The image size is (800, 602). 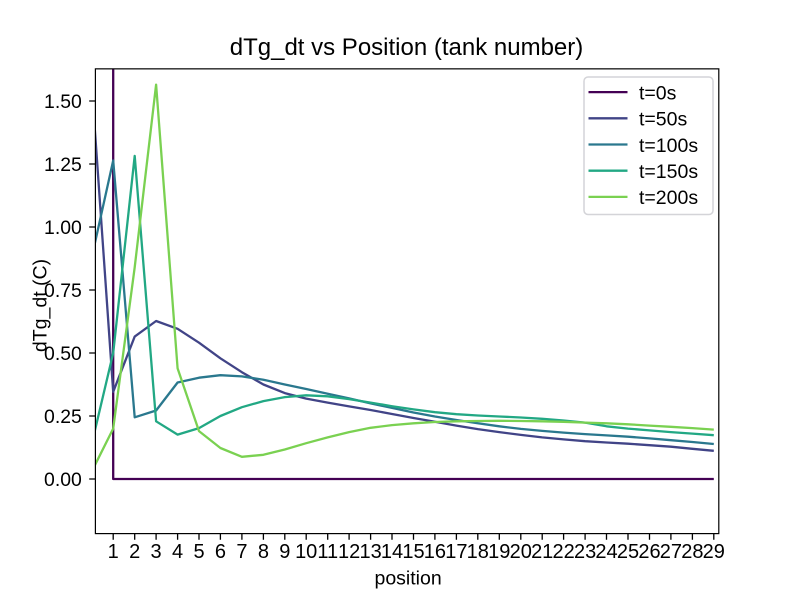 I want to click on svg-text: position, so click(x=407, y=578).